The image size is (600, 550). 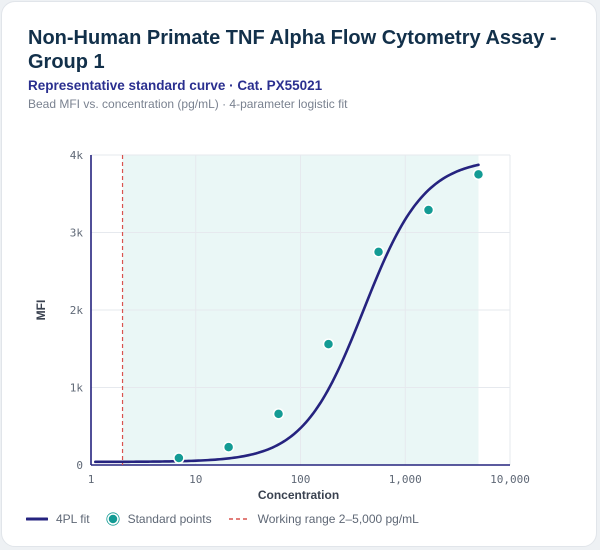 I want to click on range-line-swatch, so click(x=238, y=519).